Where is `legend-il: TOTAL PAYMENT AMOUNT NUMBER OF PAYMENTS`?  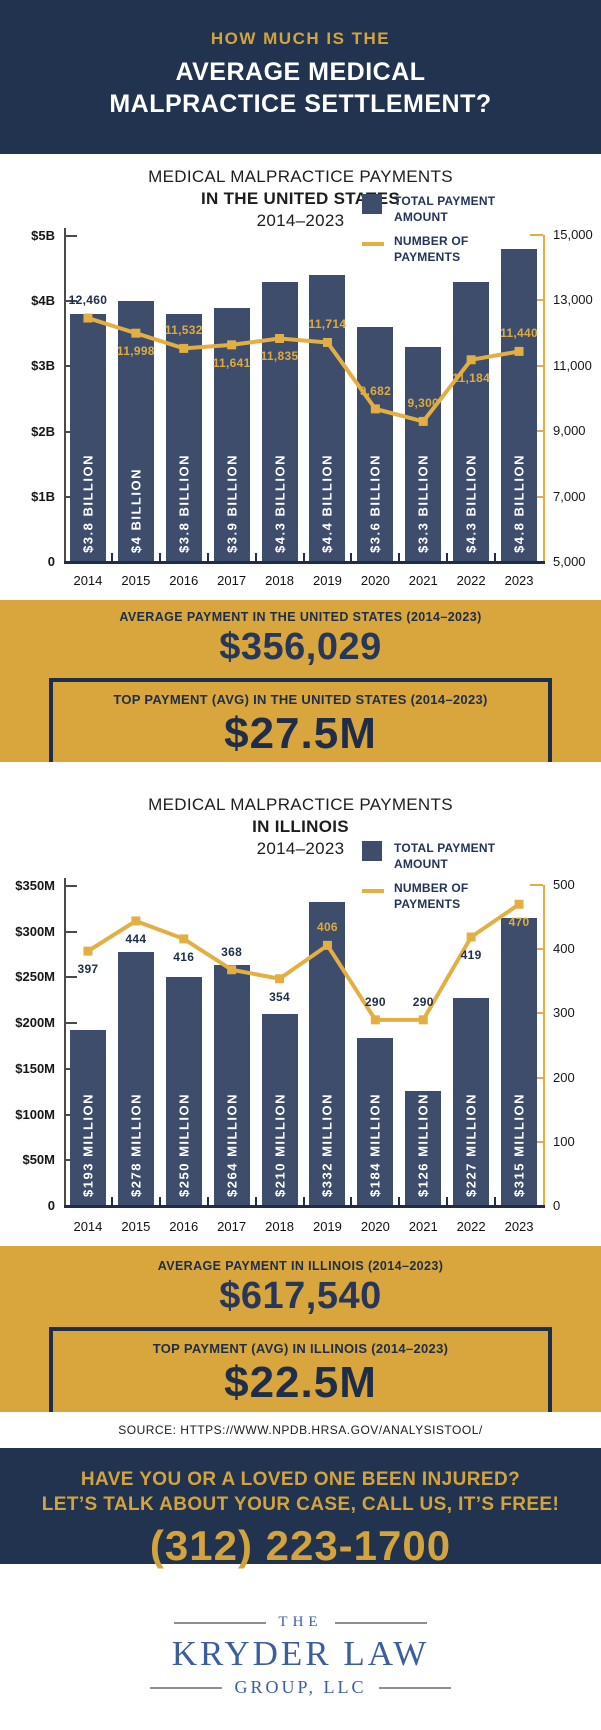 legend-il: TOTAL PAYMENT AMOUNT NUMBER OF PAYMENTS is located at coordinates (447, 881).